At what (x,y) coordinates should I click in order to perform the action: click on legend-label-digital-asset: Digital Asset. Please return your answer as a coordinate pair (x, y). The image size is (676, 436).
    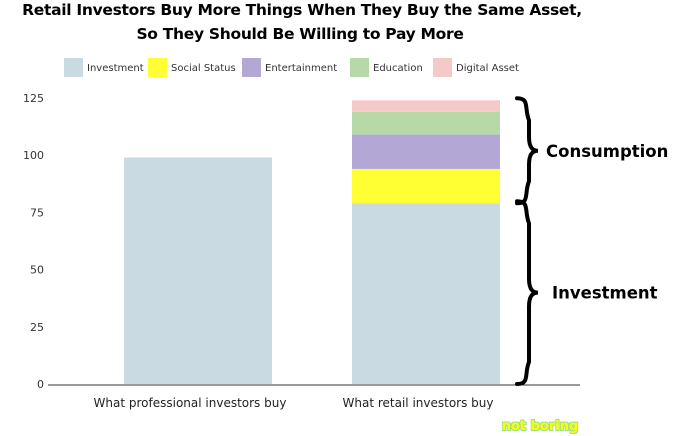
    Looking at the image, I should click on (487, 68).